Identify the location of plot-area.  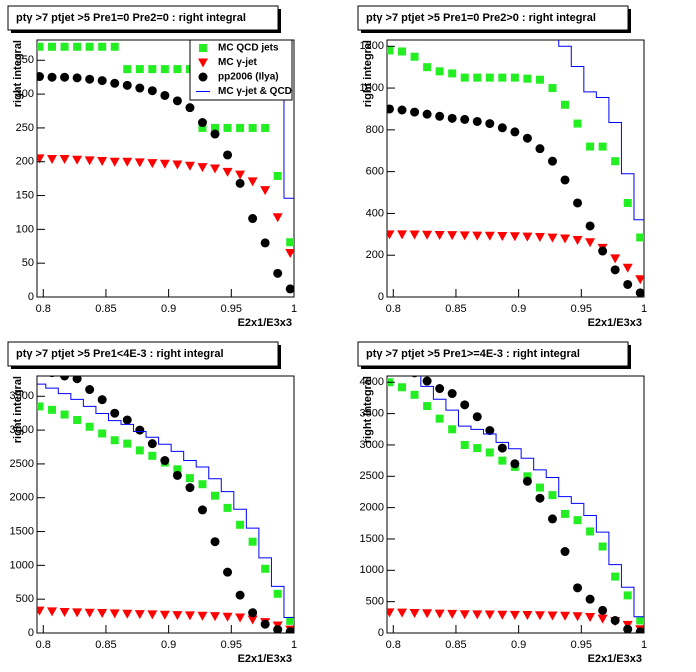
(165, 504).